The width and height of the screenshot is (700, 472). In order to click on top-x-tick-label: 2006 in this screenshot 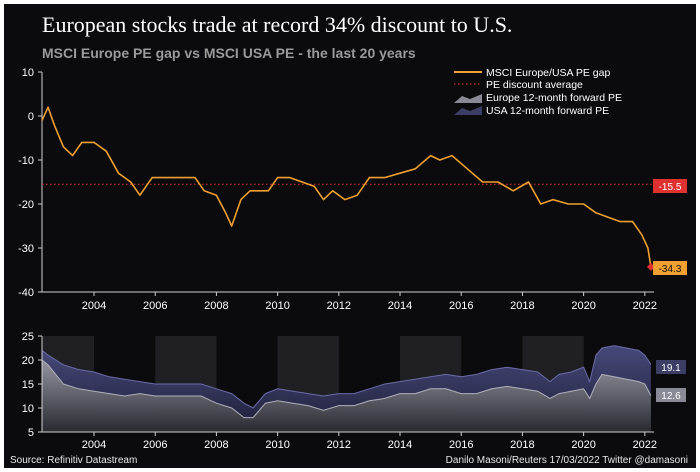, I will do `click(155, 306)`.